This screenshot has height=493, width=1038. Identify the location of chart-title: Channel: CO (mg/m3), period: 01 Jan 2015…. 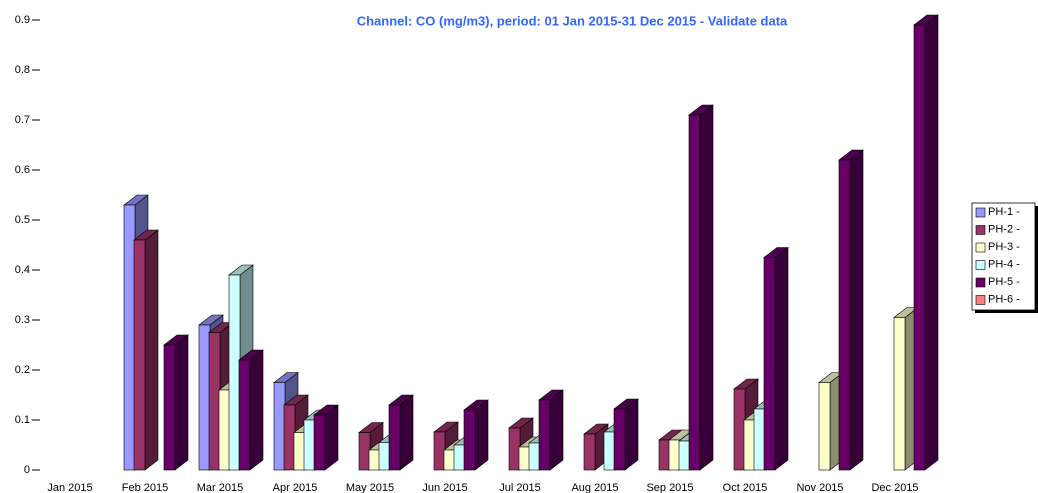
(572, 20).